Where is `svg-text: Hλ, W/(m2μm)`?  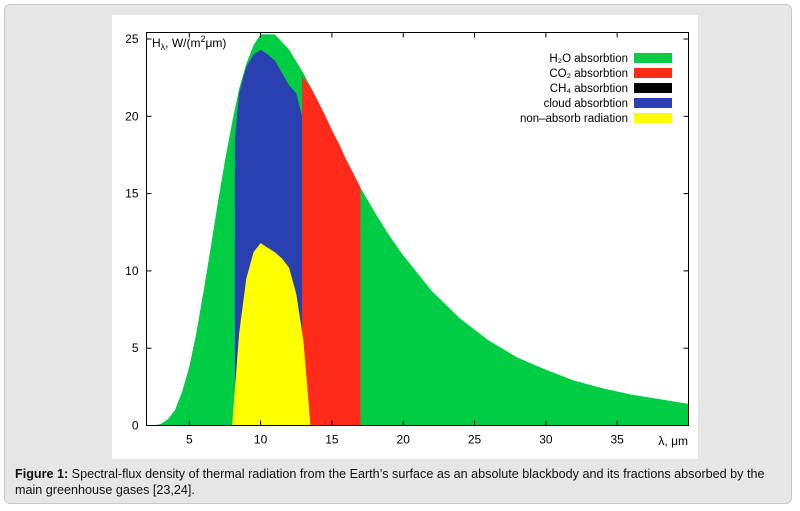
svg-text: Hλ, W/(m2μm) is located at coordinates (189, 43).